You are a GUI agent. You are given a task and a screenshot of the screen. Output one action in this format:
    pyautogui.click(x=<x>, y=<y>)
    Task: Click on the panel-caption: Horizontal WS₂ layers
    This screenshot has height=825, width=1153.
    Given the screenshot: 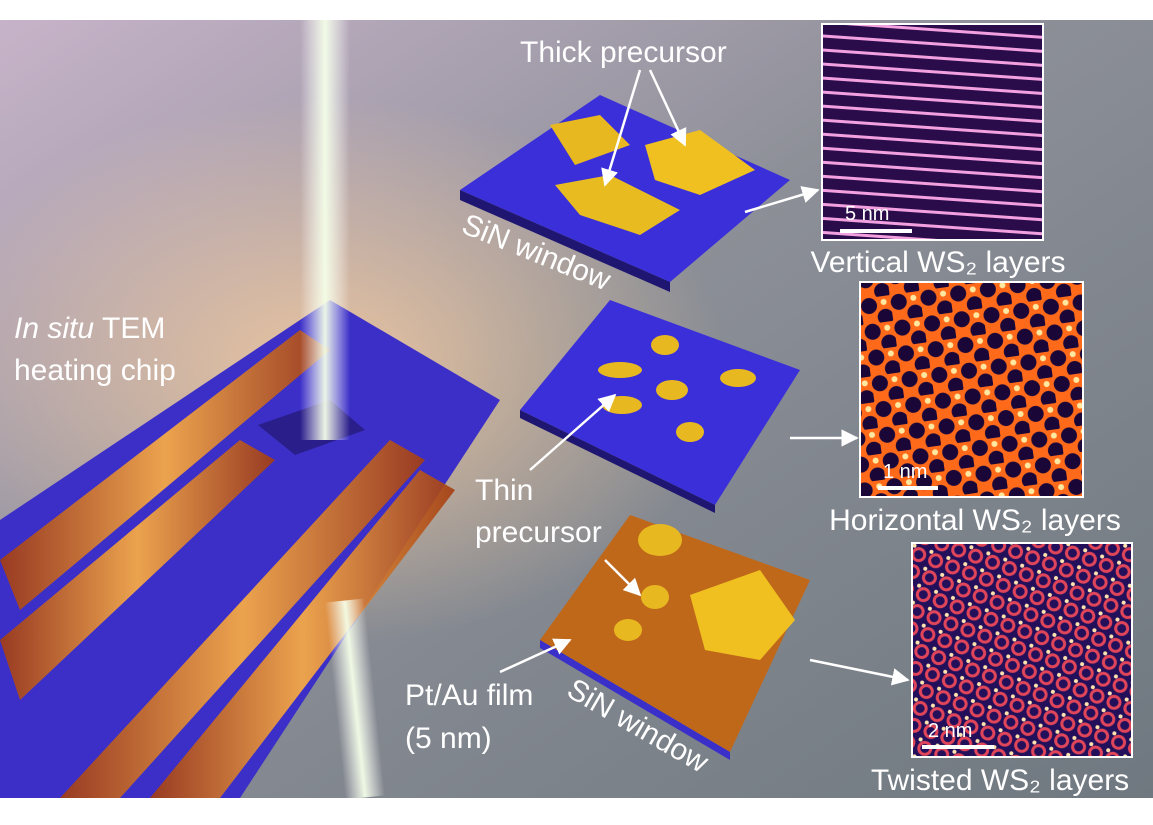 What is the action you would take?
    pyautogui.click(x=975, y=520)
    